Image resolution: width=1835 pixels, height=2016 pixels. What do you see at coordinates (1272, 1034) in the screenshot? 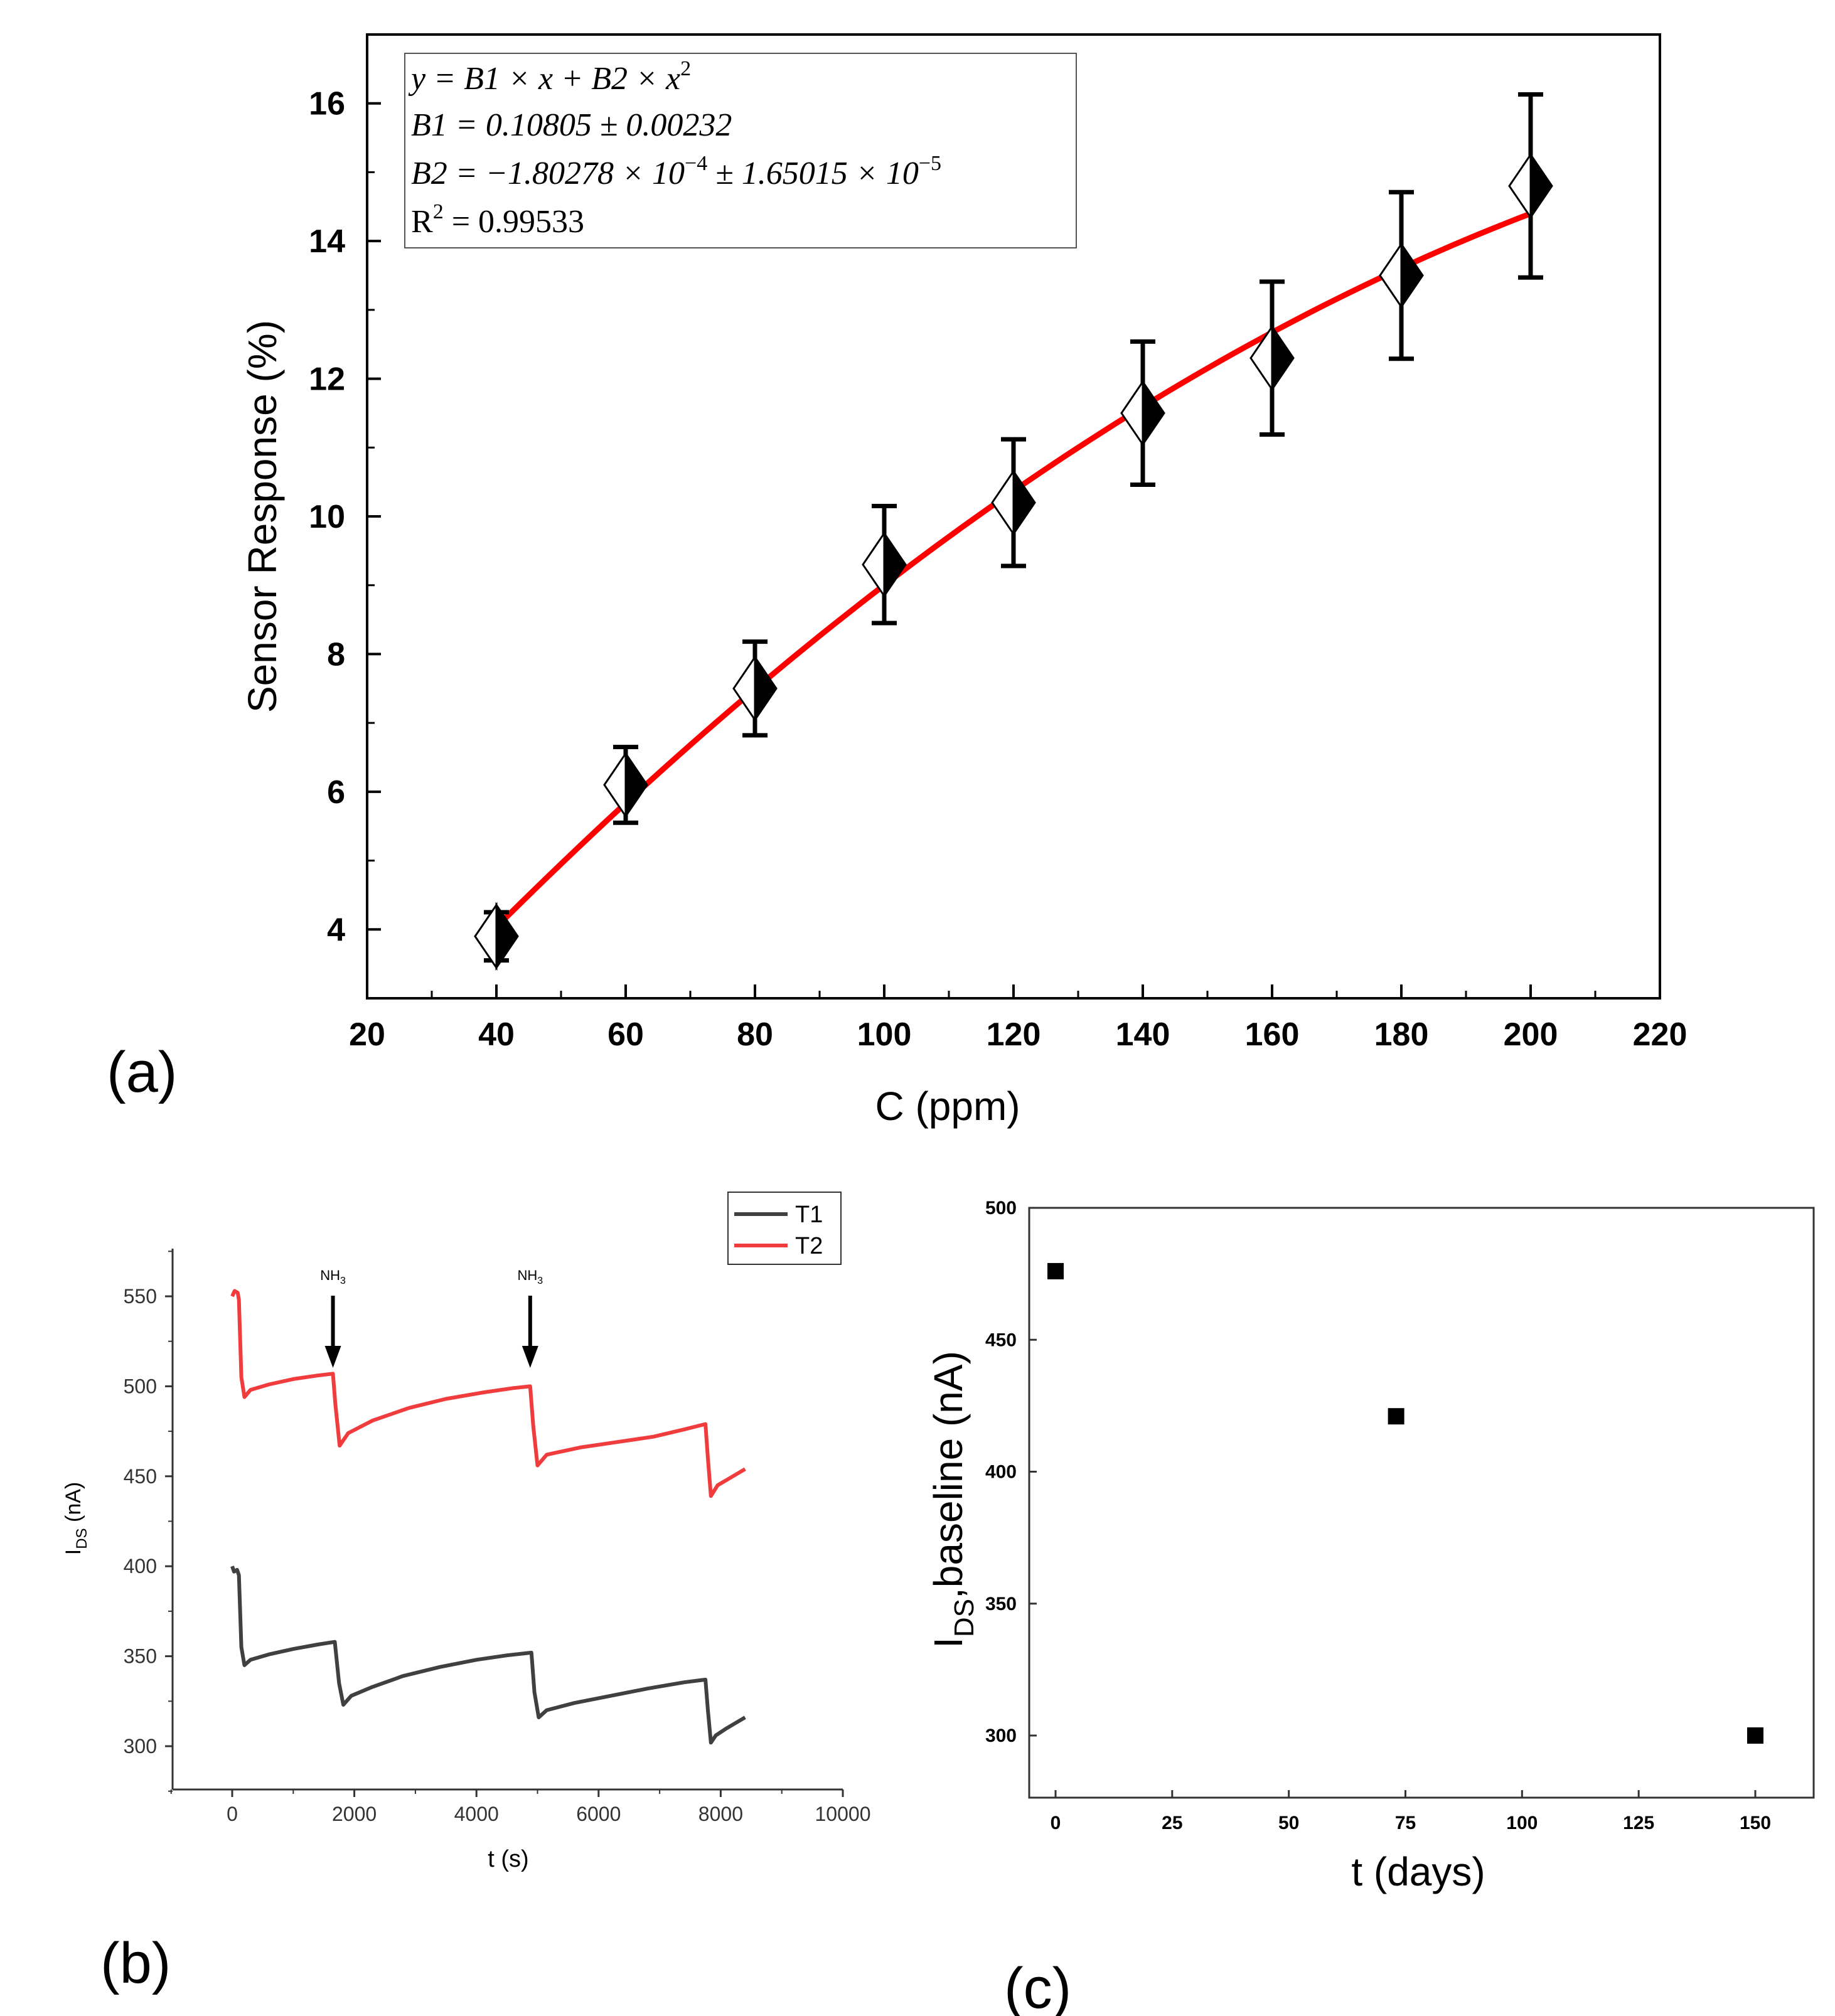
I see `panel-a-x-tick-label: 160` at bounding box center [1272, 1034].